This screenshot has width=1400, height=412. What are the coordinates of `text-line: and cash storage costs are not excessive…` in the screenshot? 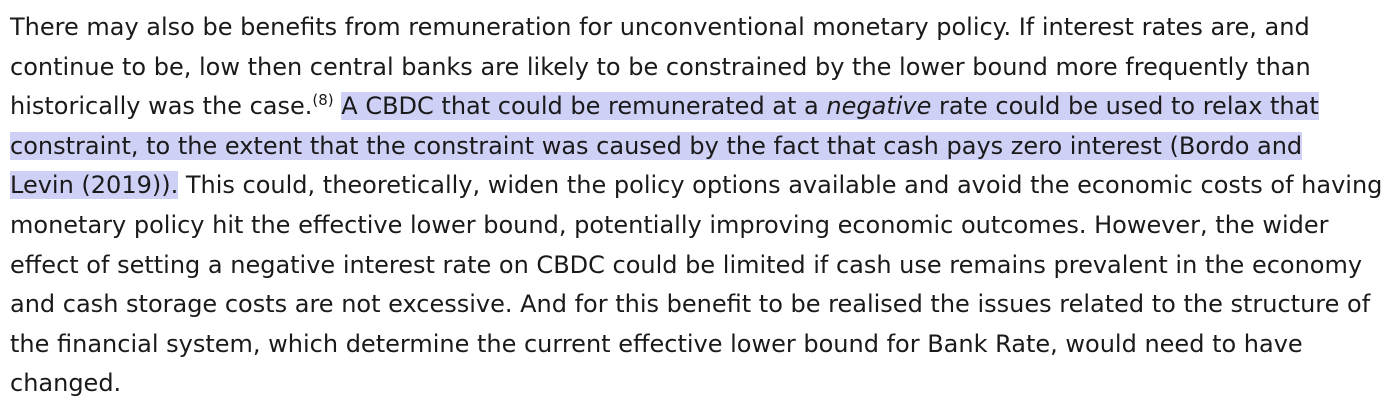 It's located at (702, 305).